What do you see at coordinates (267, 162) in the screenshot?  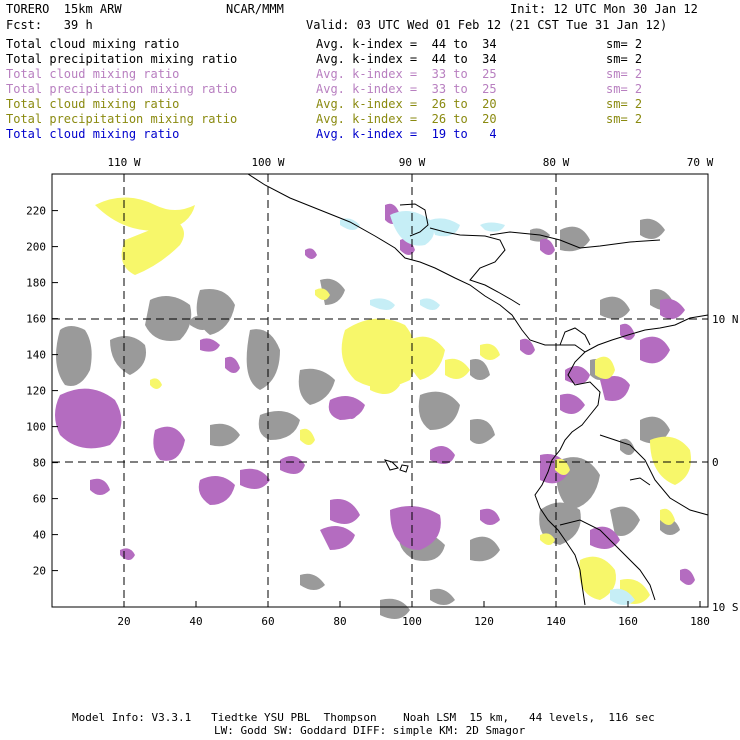 I see `lon-label-1: 100 W` at bounding box center [267, 162].